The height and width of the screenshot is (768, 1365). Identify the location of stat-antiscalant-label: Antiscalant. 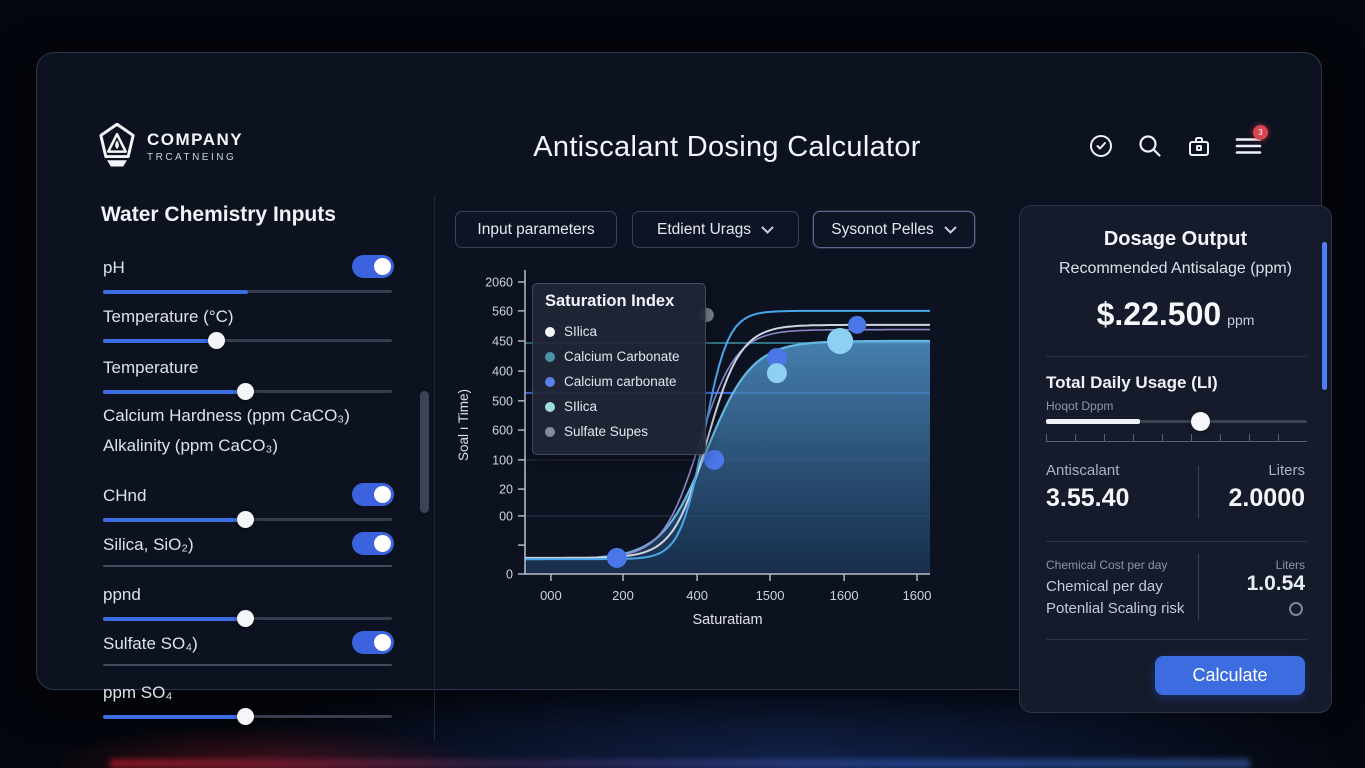
(1083, 470).